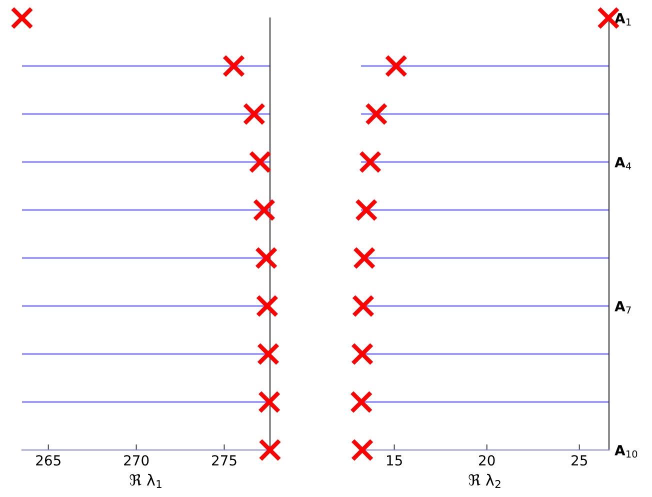 The width and height of the screenshot is (652, 497). I want to click on x-tick-label: 275, so click(224, 460).